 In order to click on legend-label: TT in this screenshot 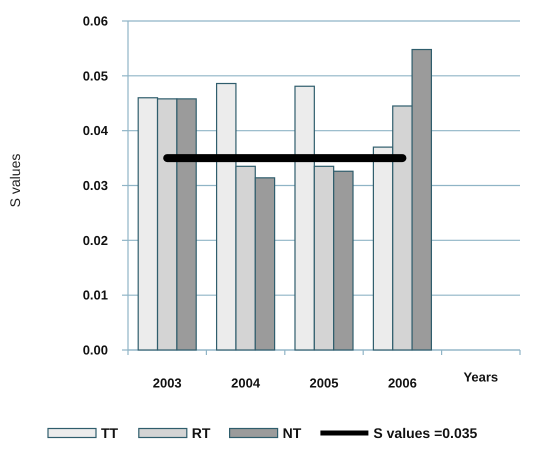, I will do `click(110, 432)`.